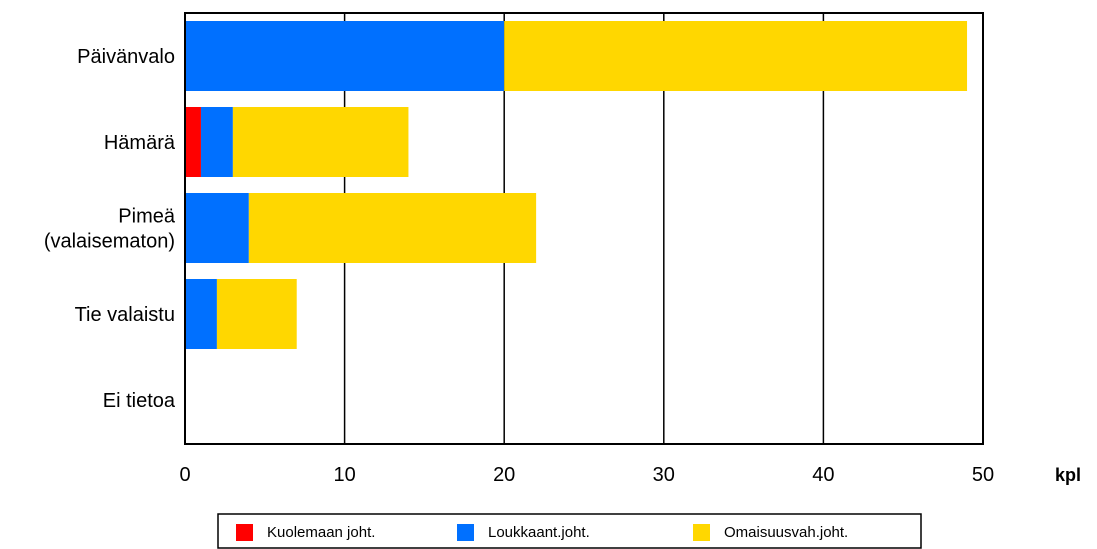  What do you see at coordinates (217, 228) in the screenshot?
I see `bar-pimea-loukkaant-joht` at bounding box center [217, 228].